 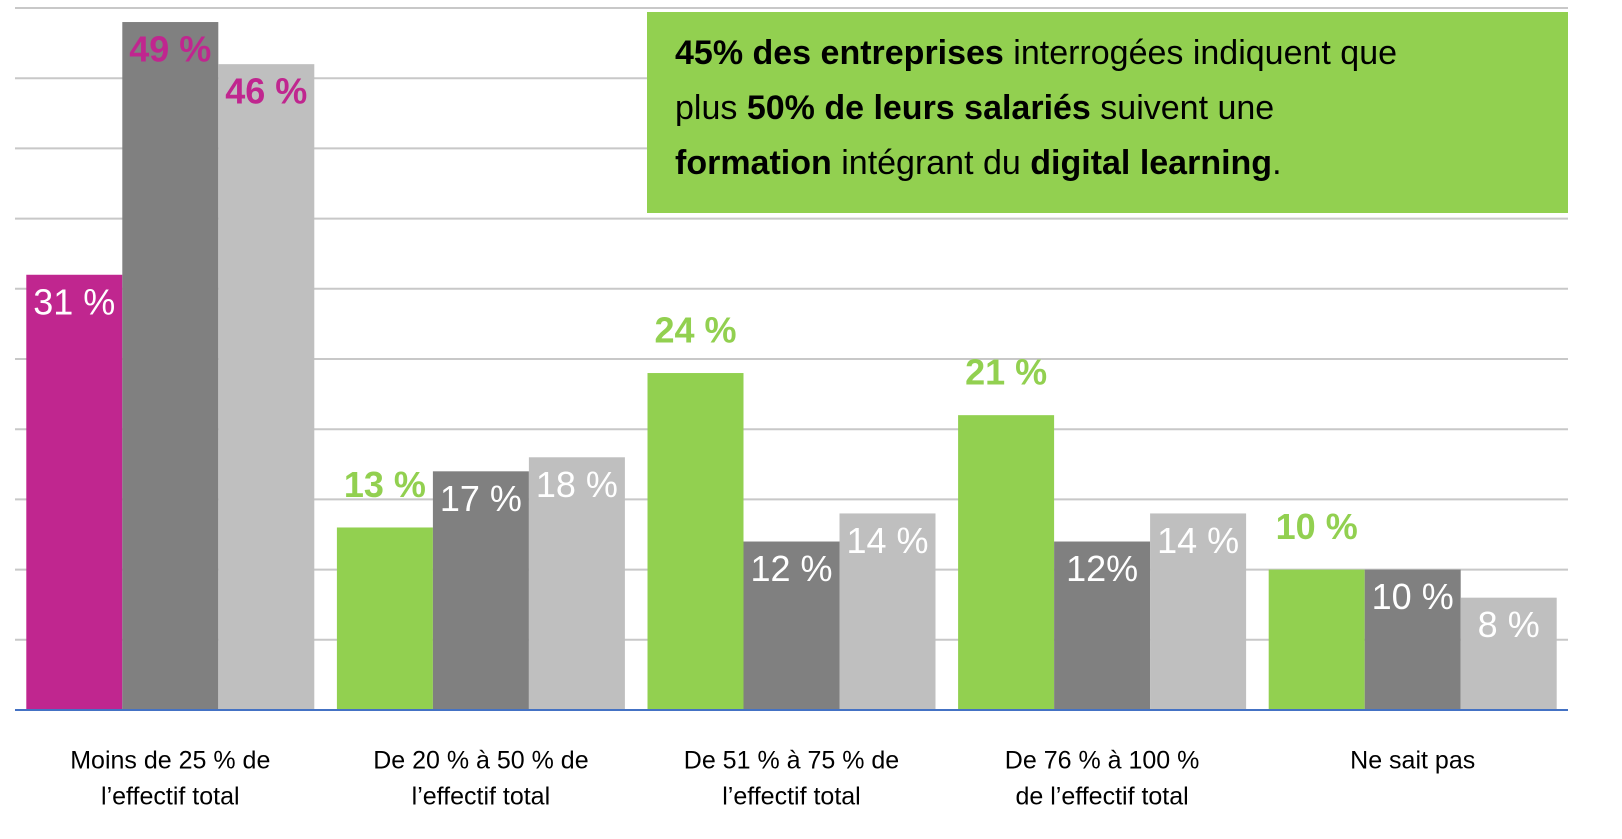 I want to click on annotation-text: formation intégrant du digital learning., so click(x=978, y=163).